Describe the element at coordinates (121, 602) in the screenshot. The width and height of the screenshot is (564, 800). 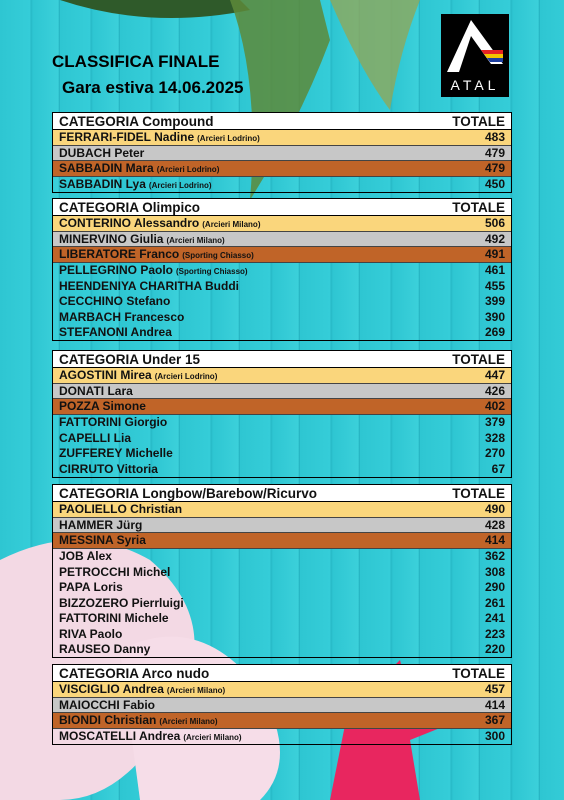
I see `athlete-name: BIZZOZERO Pierrluigi` at that location.